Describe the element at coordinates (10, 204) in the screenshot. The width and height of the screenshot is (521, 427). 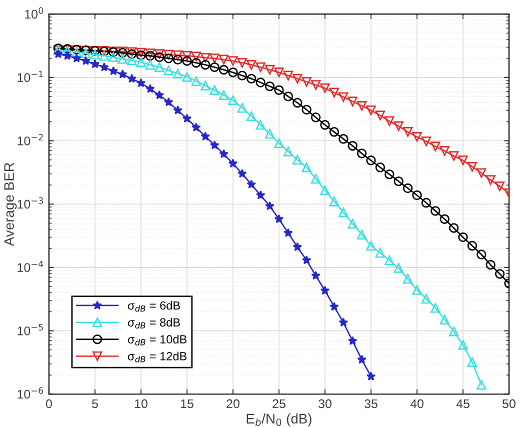
I see `y-axis-title: Average BER` at that location.